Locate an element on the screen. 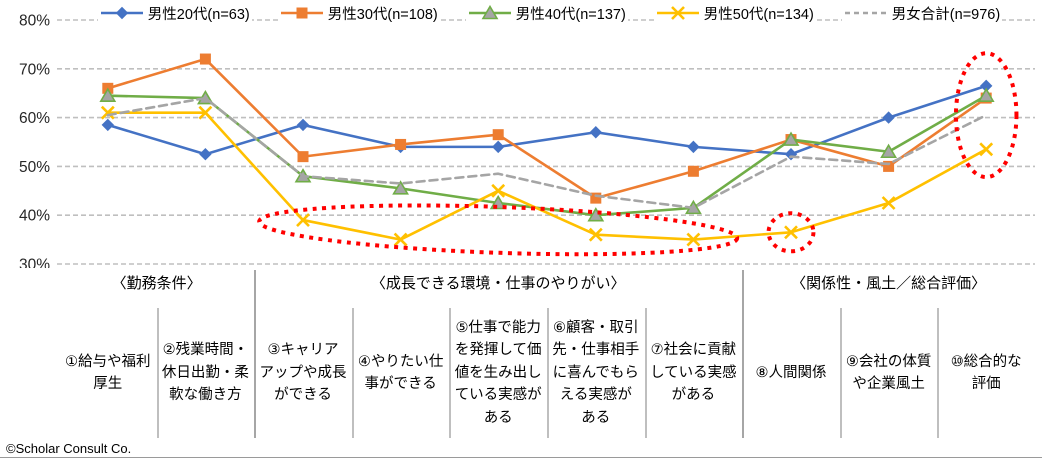 This screenshot has height=461, width=1042. legend-marker-triangle is located at coordinates (489, 12).